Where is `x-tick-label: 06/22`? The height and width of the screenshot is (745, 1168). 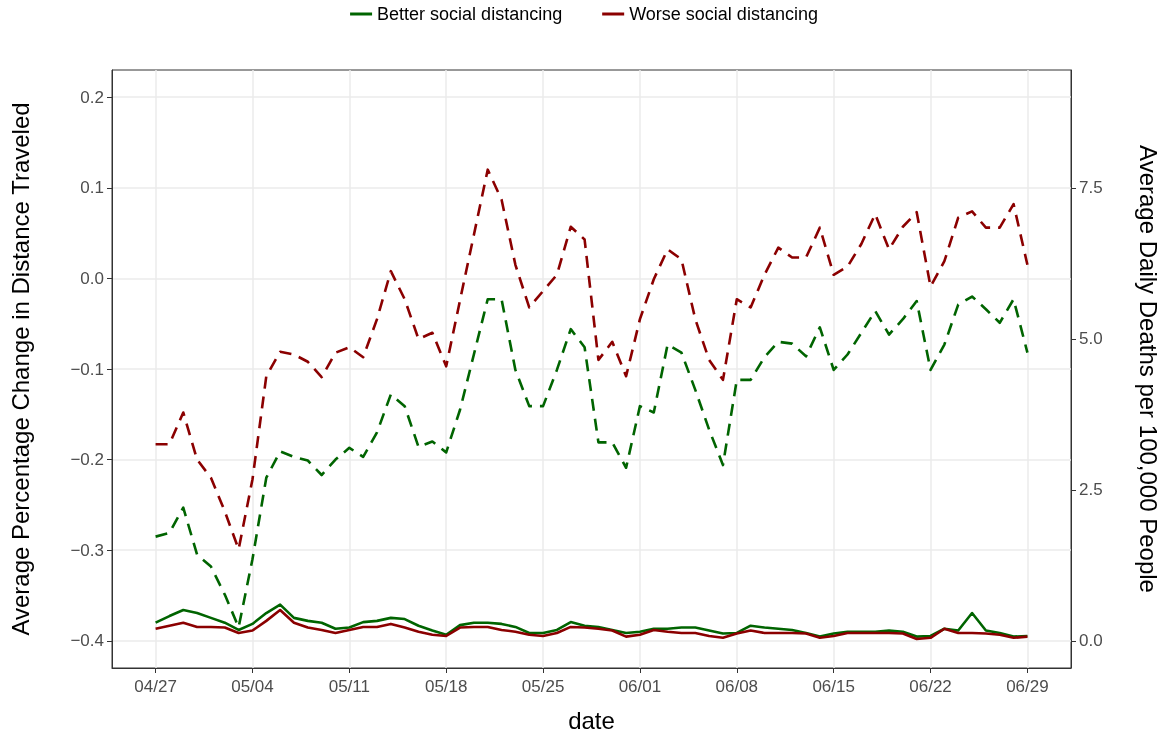 x-tick-label: 06/22 is located at coordinates (930, 686).